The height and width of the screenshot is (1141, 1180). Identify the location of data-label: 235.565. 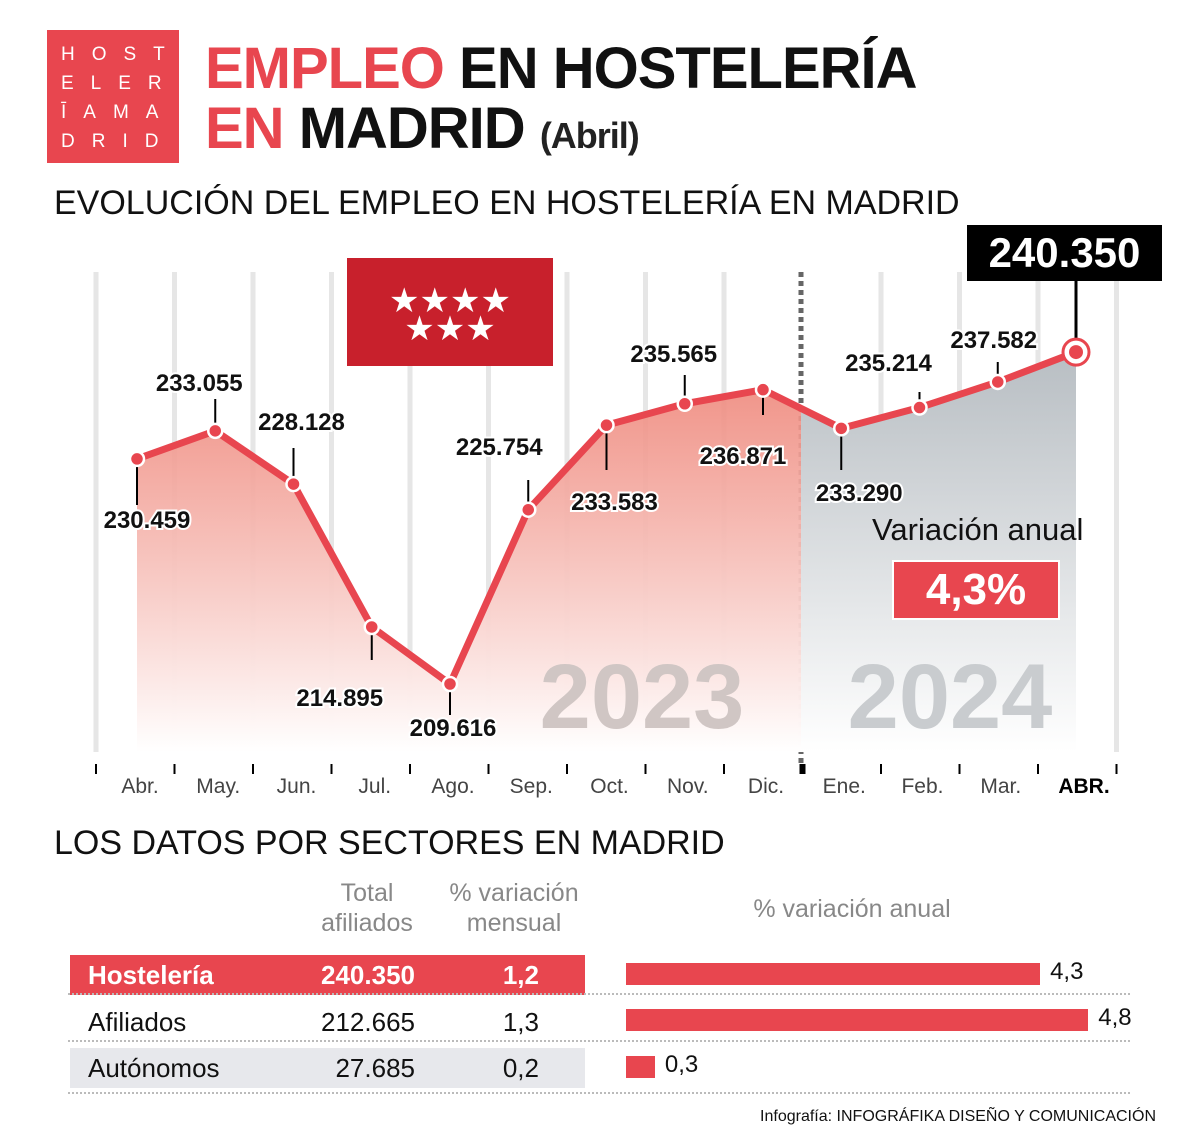
(673, 354).